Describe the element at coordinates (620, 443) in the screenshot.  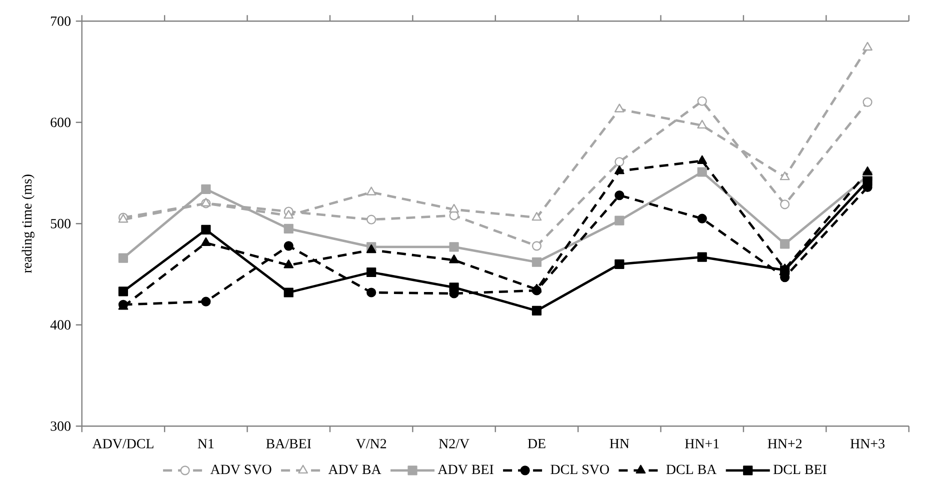
I see `x-tick-label: HN` at that location.